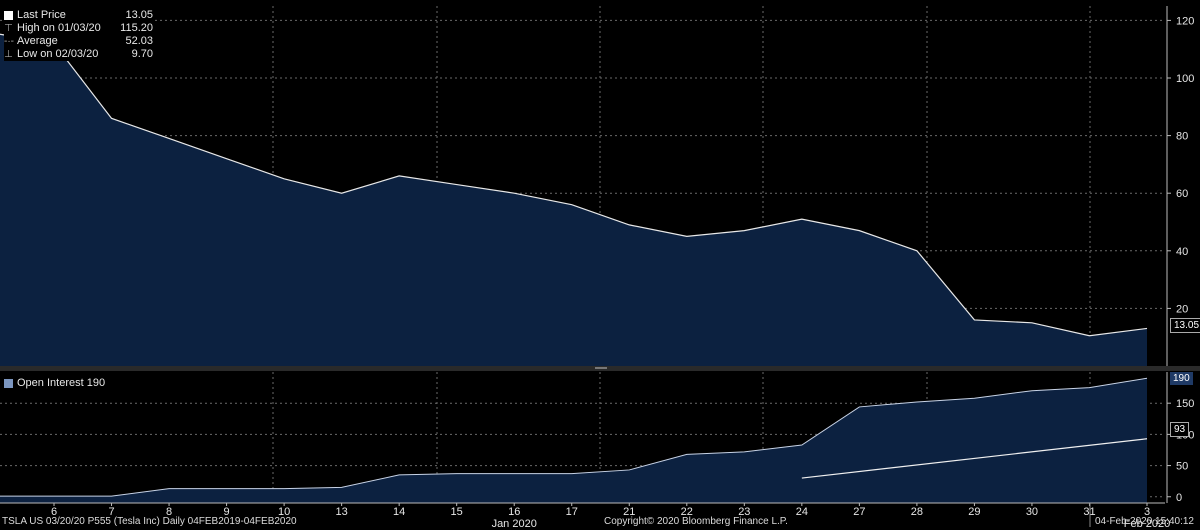  What do you see at coordinates (1180, 429) in the screenshot?
I see `oi-line-tag: 93` at bounding box center [1180, 429].